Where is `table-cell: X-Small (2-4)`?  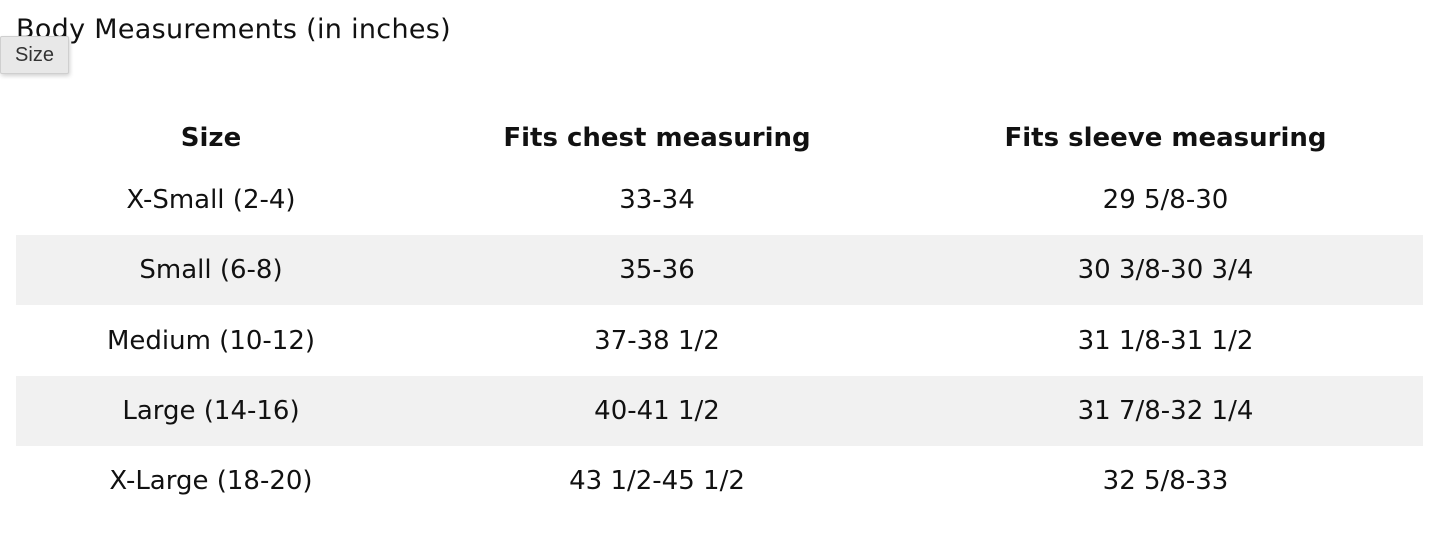 table-cell: X-Small (2-4) is located at coordinates (211, 200).